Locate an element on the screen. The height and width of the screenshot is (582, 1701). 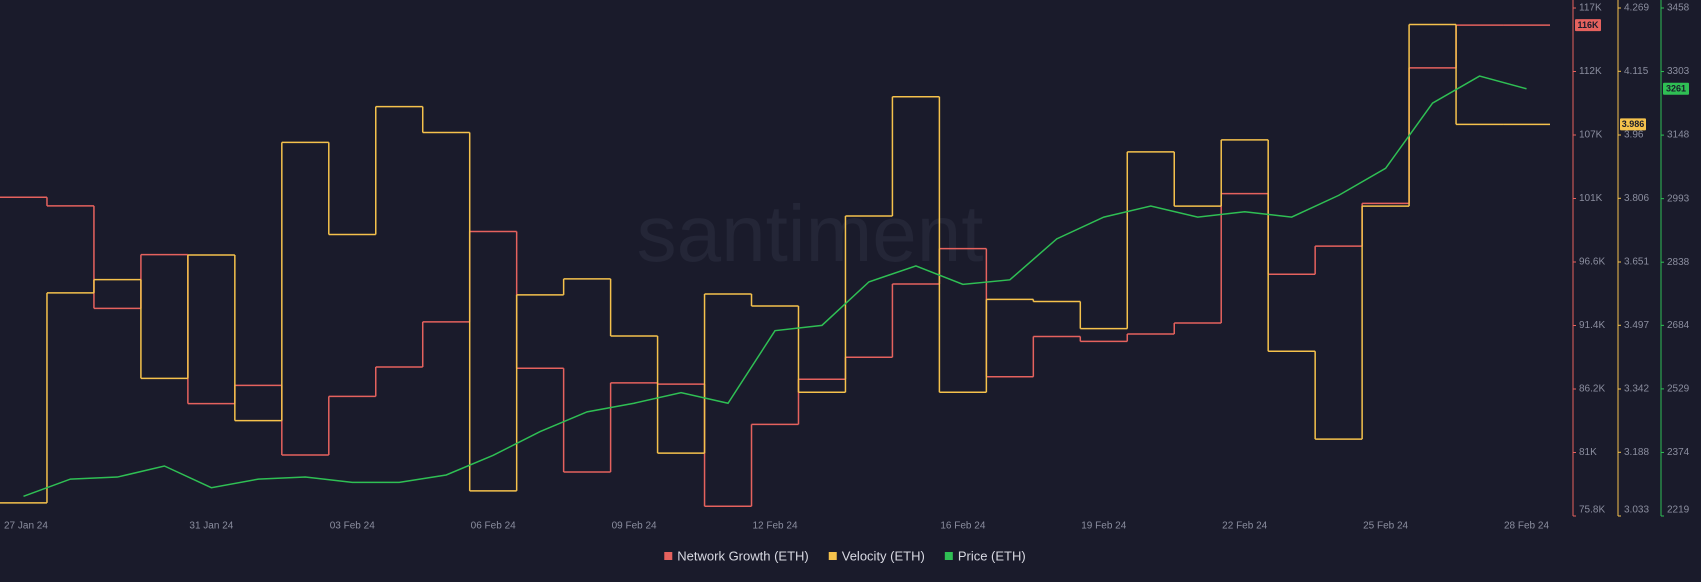
x-tick-label: 16 Feb 24 is located at coordinates (962, 526).